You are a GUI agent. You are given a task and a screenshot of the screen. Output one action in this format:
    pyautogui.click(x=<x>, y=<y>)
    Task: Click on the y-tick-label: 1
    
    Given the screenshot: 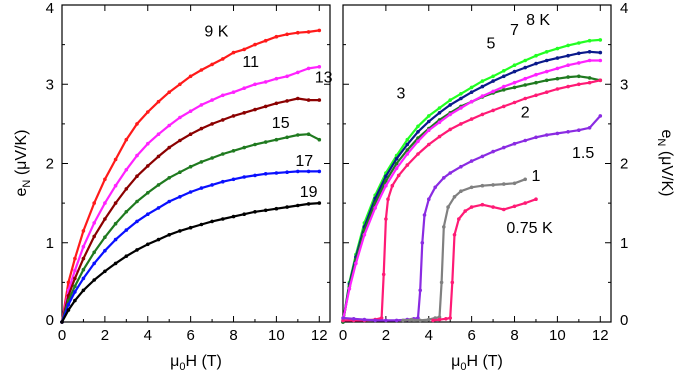 What is the action you would take?
    pyautogui.click(x=50, y=243)
    